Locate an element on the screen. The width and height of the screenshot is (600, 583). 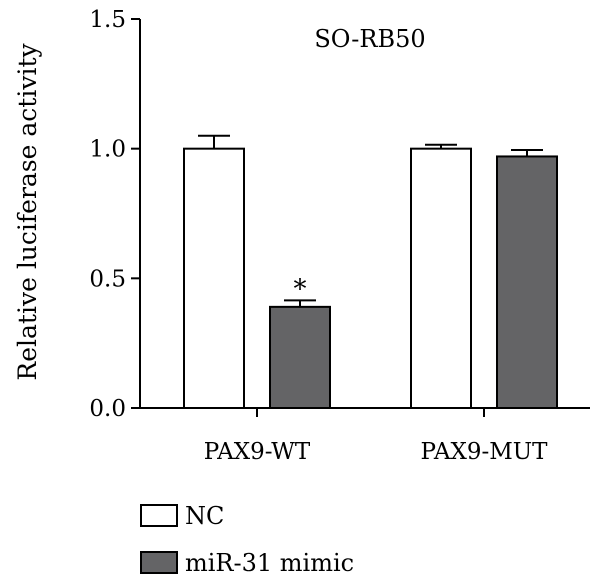
x-tick-label: PAX9-MUT is located at coordinates (484, 452).